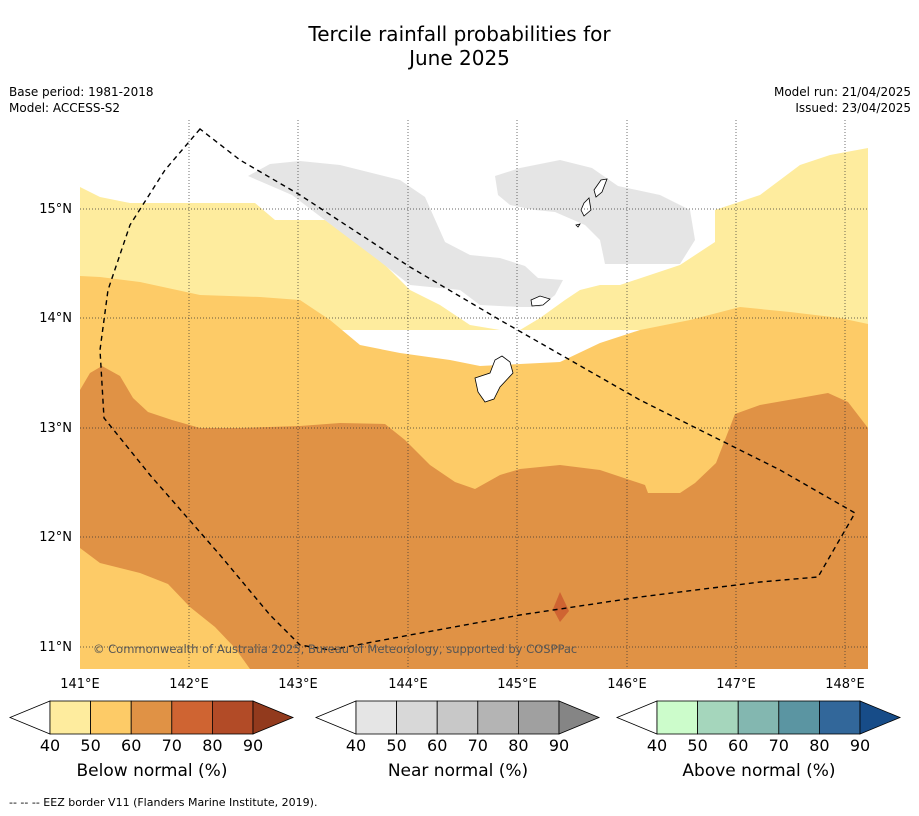 The height and width of the screenshot is (816, 919). I want to click on colorbars: 40 50 60 70 80 90 40 50 60 70 80 90 40 50 60 70 80 90, so click(455, 727).